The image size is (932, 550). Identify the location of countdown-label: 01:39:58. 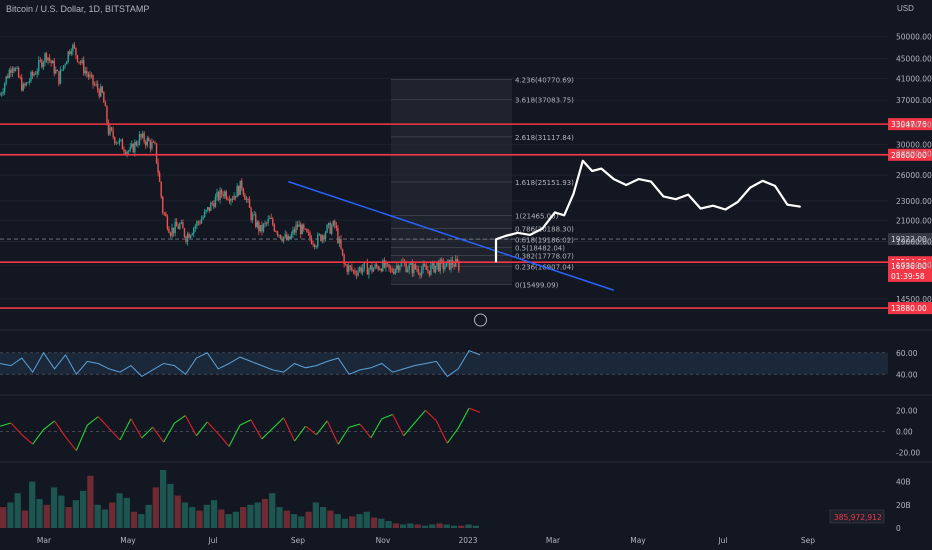
(908, 276).